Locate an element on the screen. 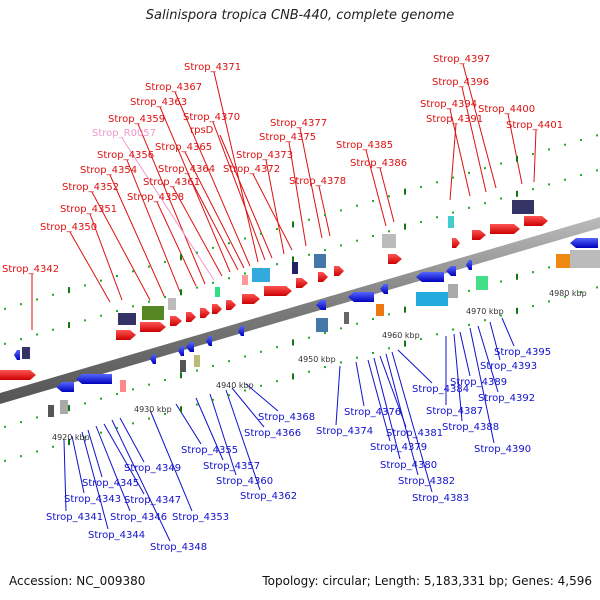 This screenshot has height=600, width=600. forward-gene-label: Strop_4370 is located at coordinates (211, 117).